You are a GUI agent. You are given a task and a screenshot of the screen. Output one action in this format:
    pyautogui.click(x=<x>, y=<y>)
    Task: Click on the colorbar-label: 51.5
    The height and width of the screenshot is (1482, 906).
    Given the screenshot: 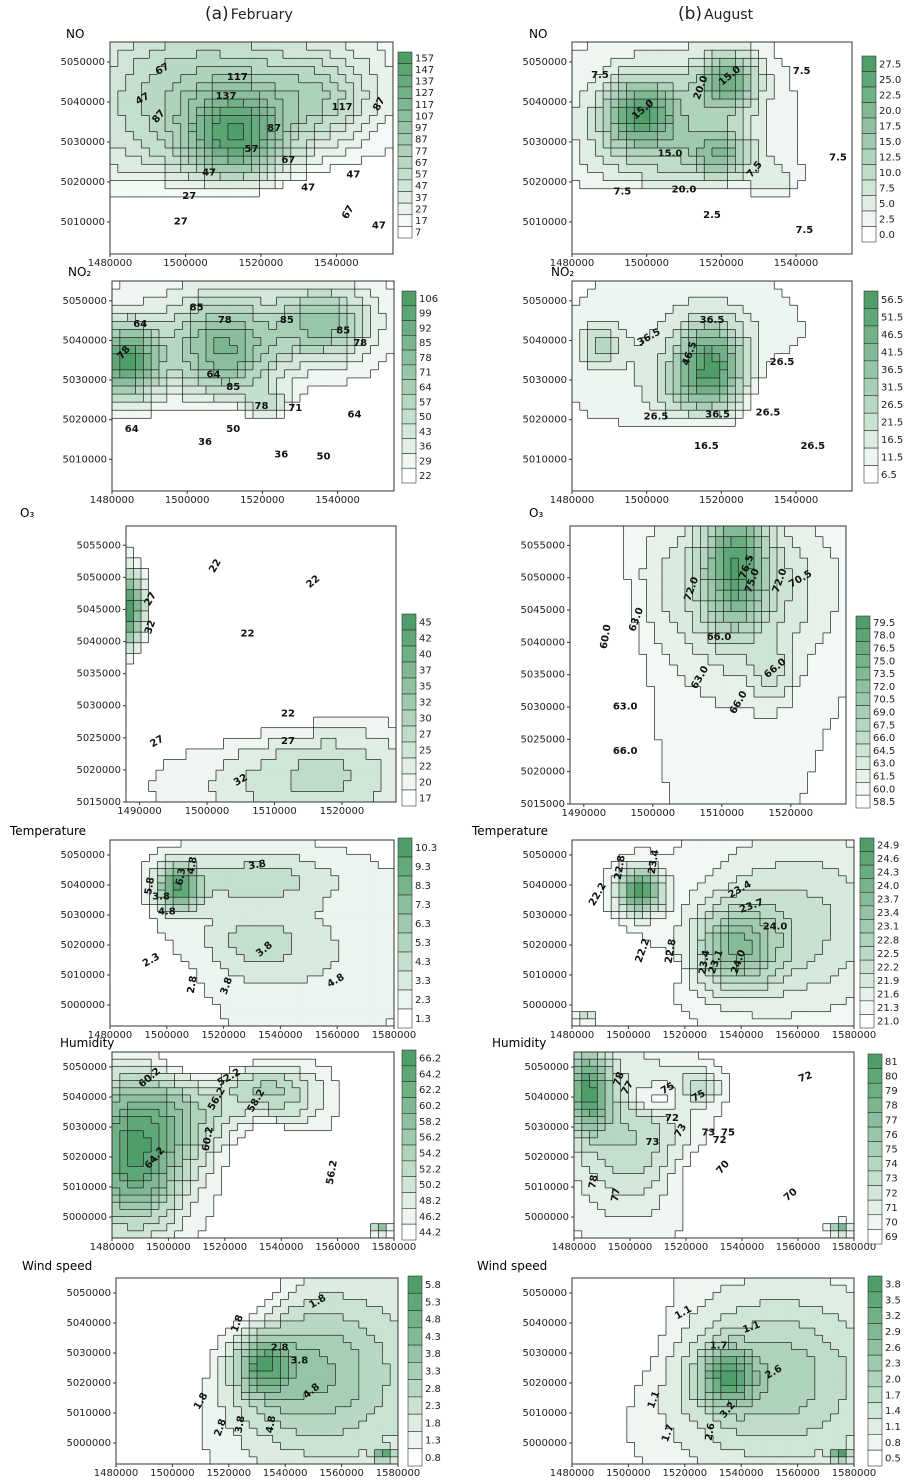 What is the action you would take?
    pyautogui.click(x=892, y=318)
    